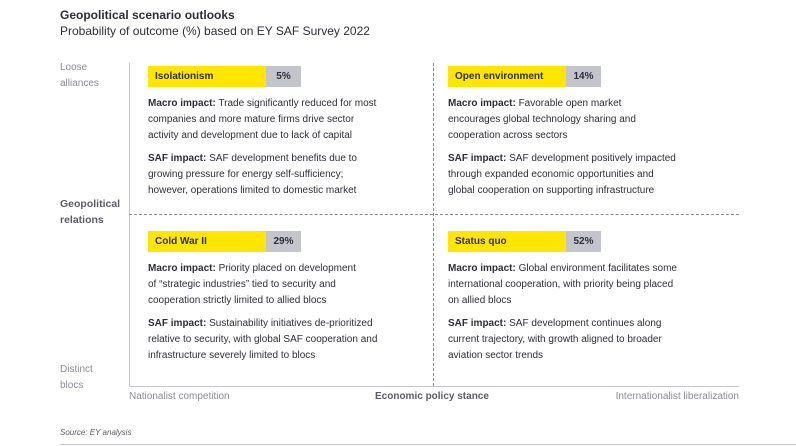 The width and height of the screenshot is (796, 446). Describe the element at coordinates (591, 158) in the screenshot. I see `saf-impact-line: SAF development positively impacted` at that location.